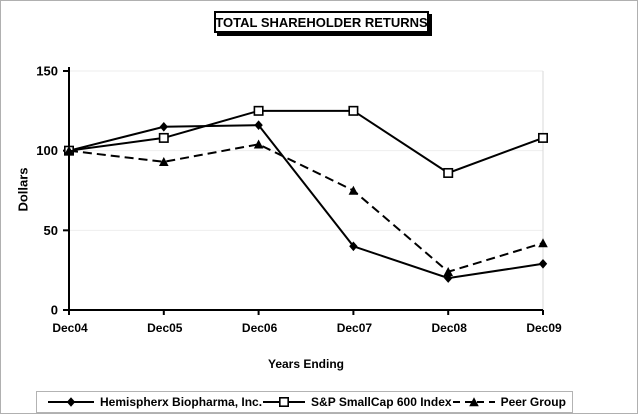  What do you see at coordinates (355, 328) in the screenshot?
I see `x-tick-label: Dec07` at bounding box center [355, 328].